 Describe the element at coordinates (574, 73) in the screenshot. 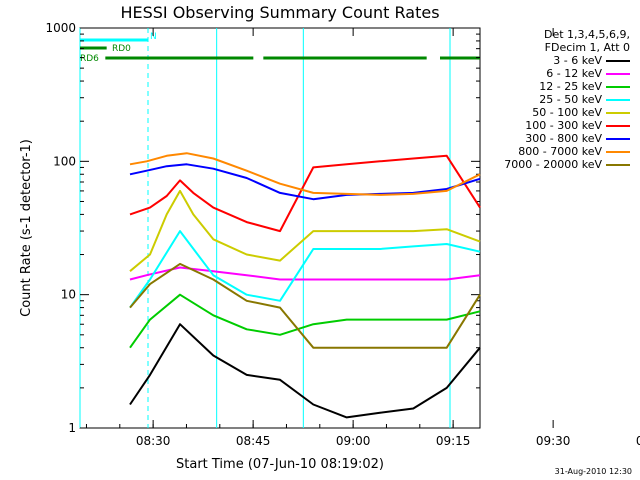

I see `legend-label: 6 - 12 keV` at that location.